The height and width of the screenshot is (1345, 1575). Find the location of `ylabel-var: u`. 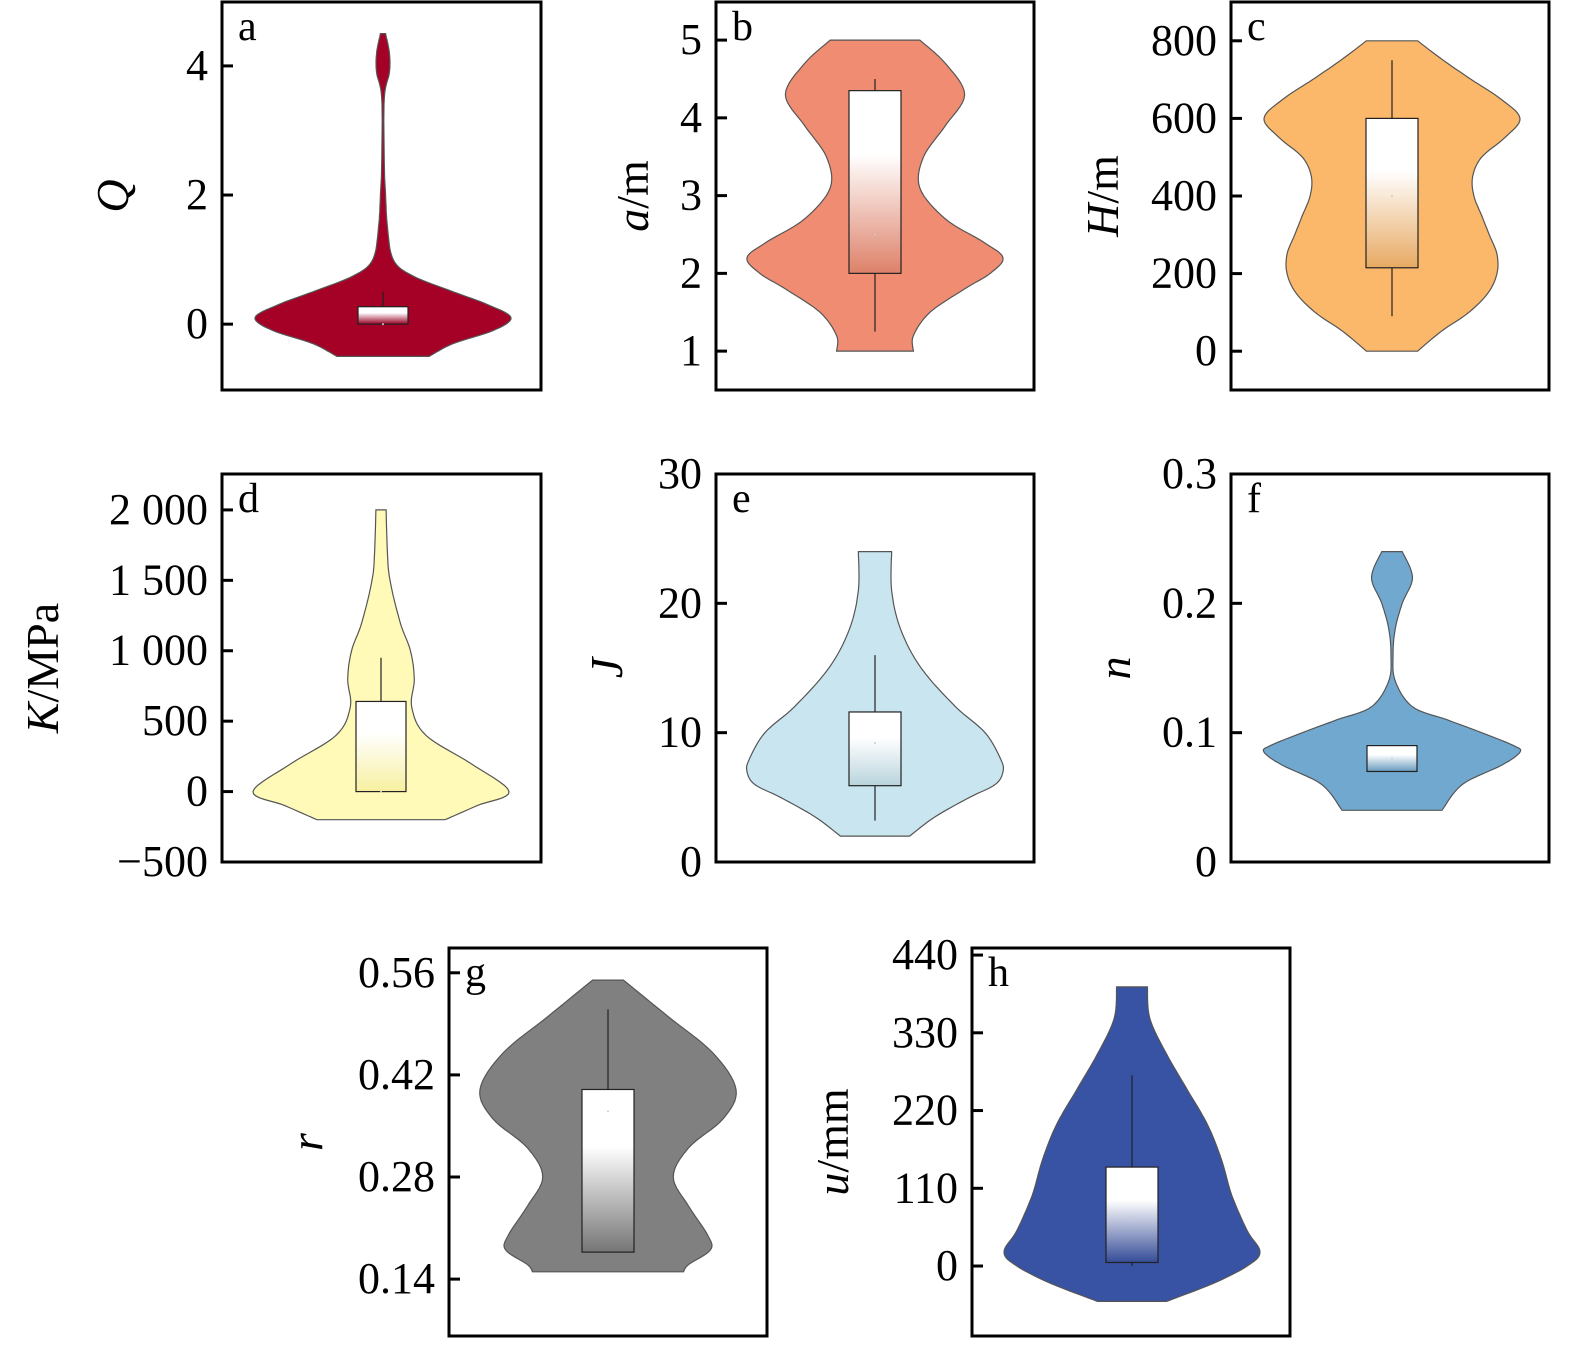

ylabel-var: u is located at coordinates (832, 1184).